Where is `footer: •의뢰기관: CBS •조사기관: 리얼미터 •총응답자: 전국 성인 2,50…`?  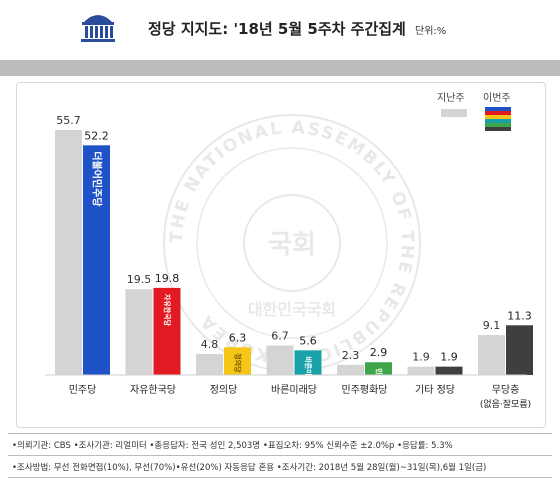
footer: •의뢰기관: CBS •조사기관: 리얼미터 •총응답자: 전국 성인 2,50… is located at coordinates (280, 457).